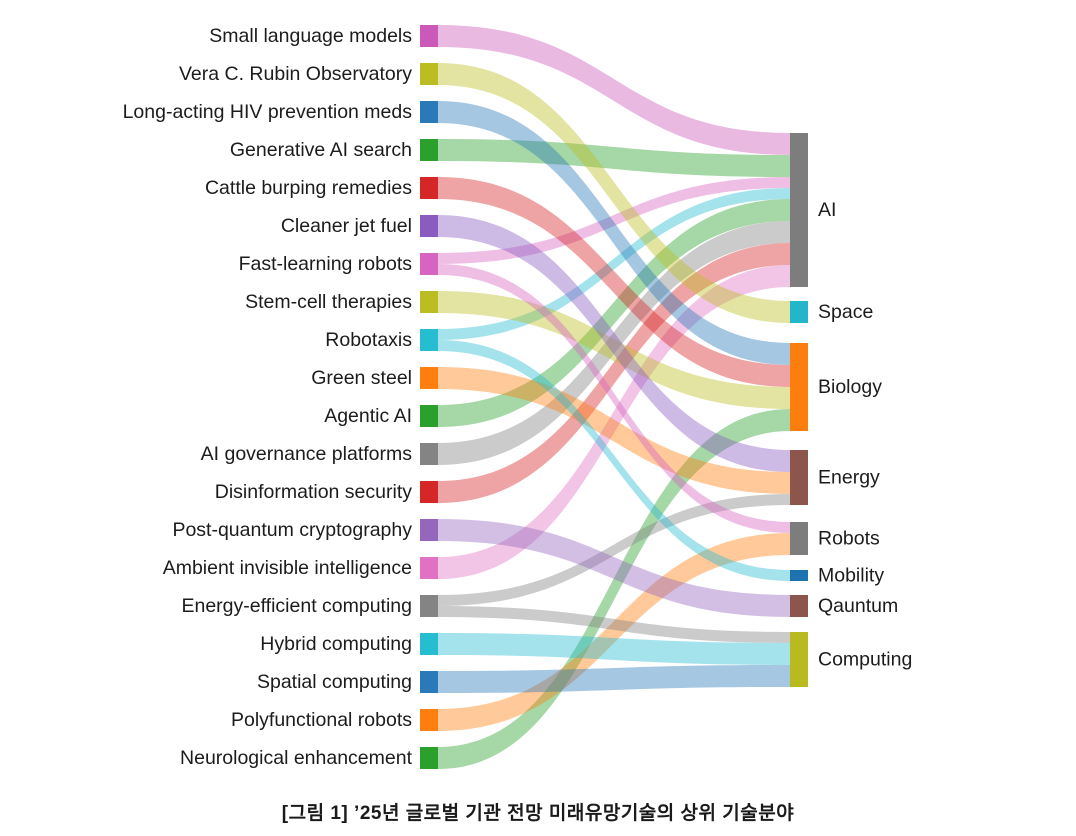 This screenshot has height=836, width=1076. I want to click on left-node-label: Generative AI search, so click(321, 150).